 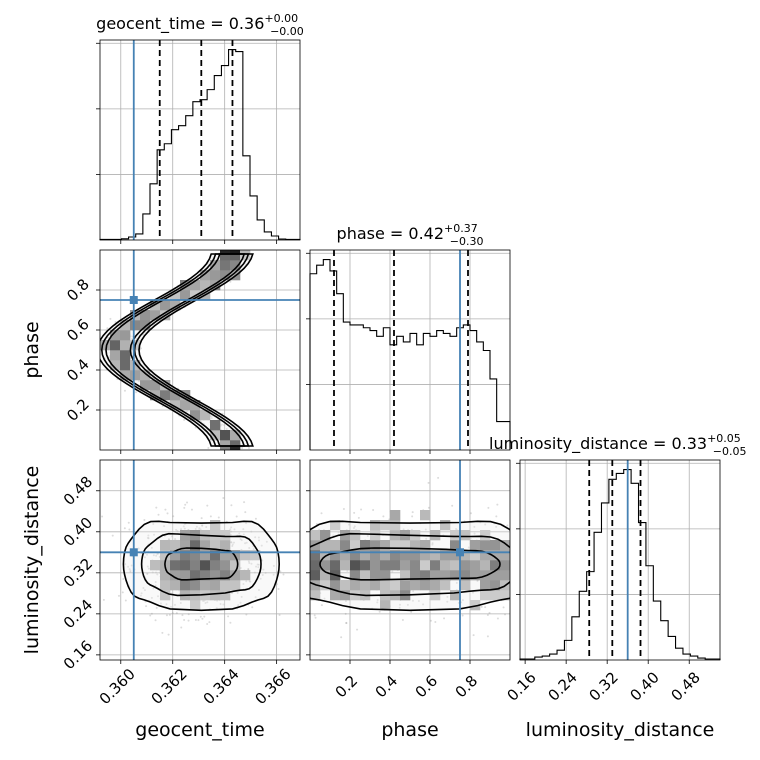 I want to click on y-tick-label: 0.4, so click(x=78, y=370).